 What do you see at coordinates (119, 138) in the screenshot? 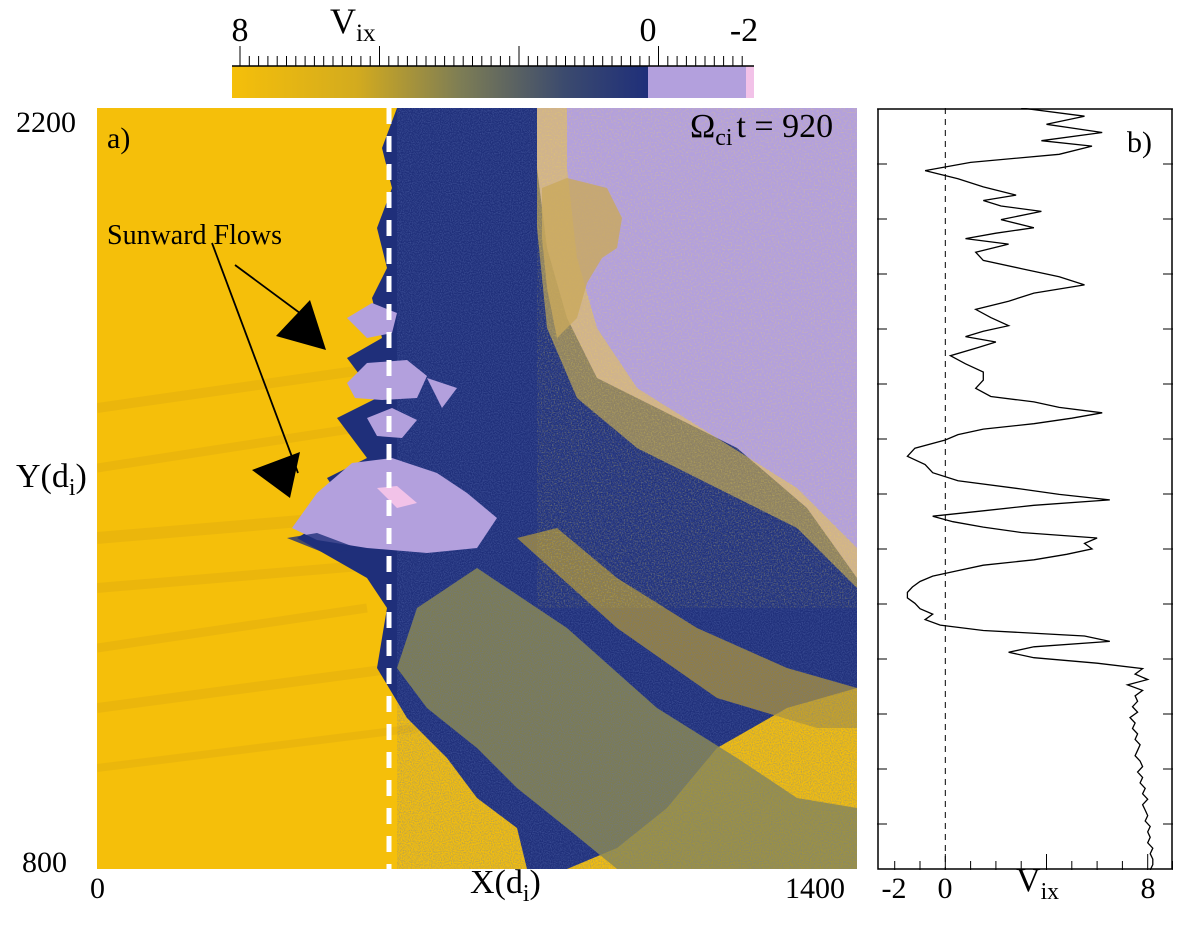
I see `panel-a-label: a)` at bounding box center [119, 138].